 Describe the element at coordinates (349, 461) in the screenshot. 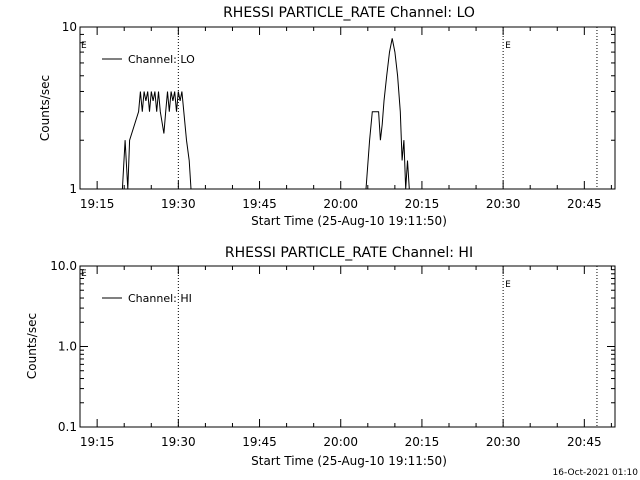

I see `x-axis-label-hi: Start Time (25-Aug-10 19:11:50)` at that location.